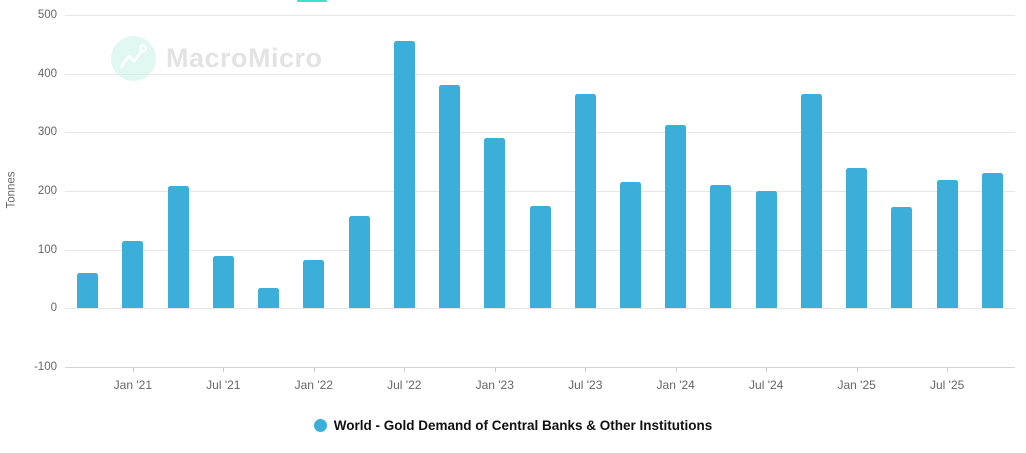  What do you see at coordinates (133, 385) in the screenshot?
I see `x-axis-tick-label: Jan '21` at bounding box center [133, 385].